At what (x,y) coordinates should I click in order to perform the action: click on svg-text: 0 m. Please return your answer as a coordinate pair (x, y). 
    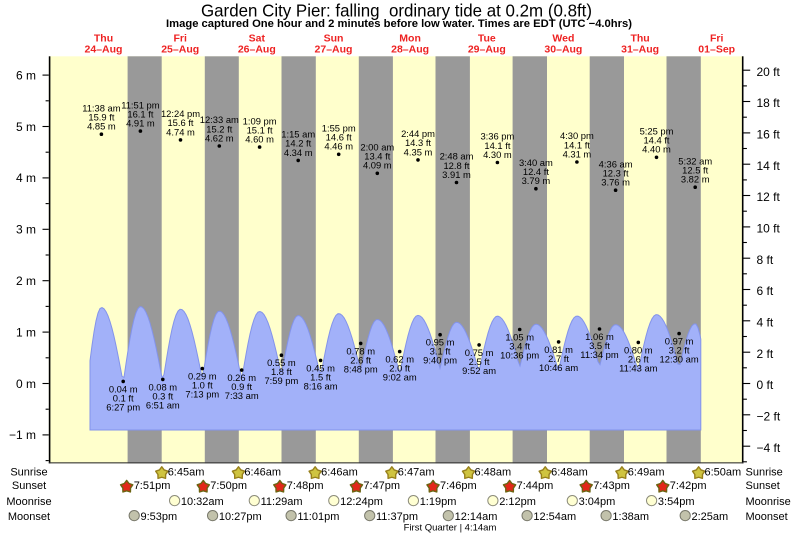
    Looking at the image, I should click on (26, 384).